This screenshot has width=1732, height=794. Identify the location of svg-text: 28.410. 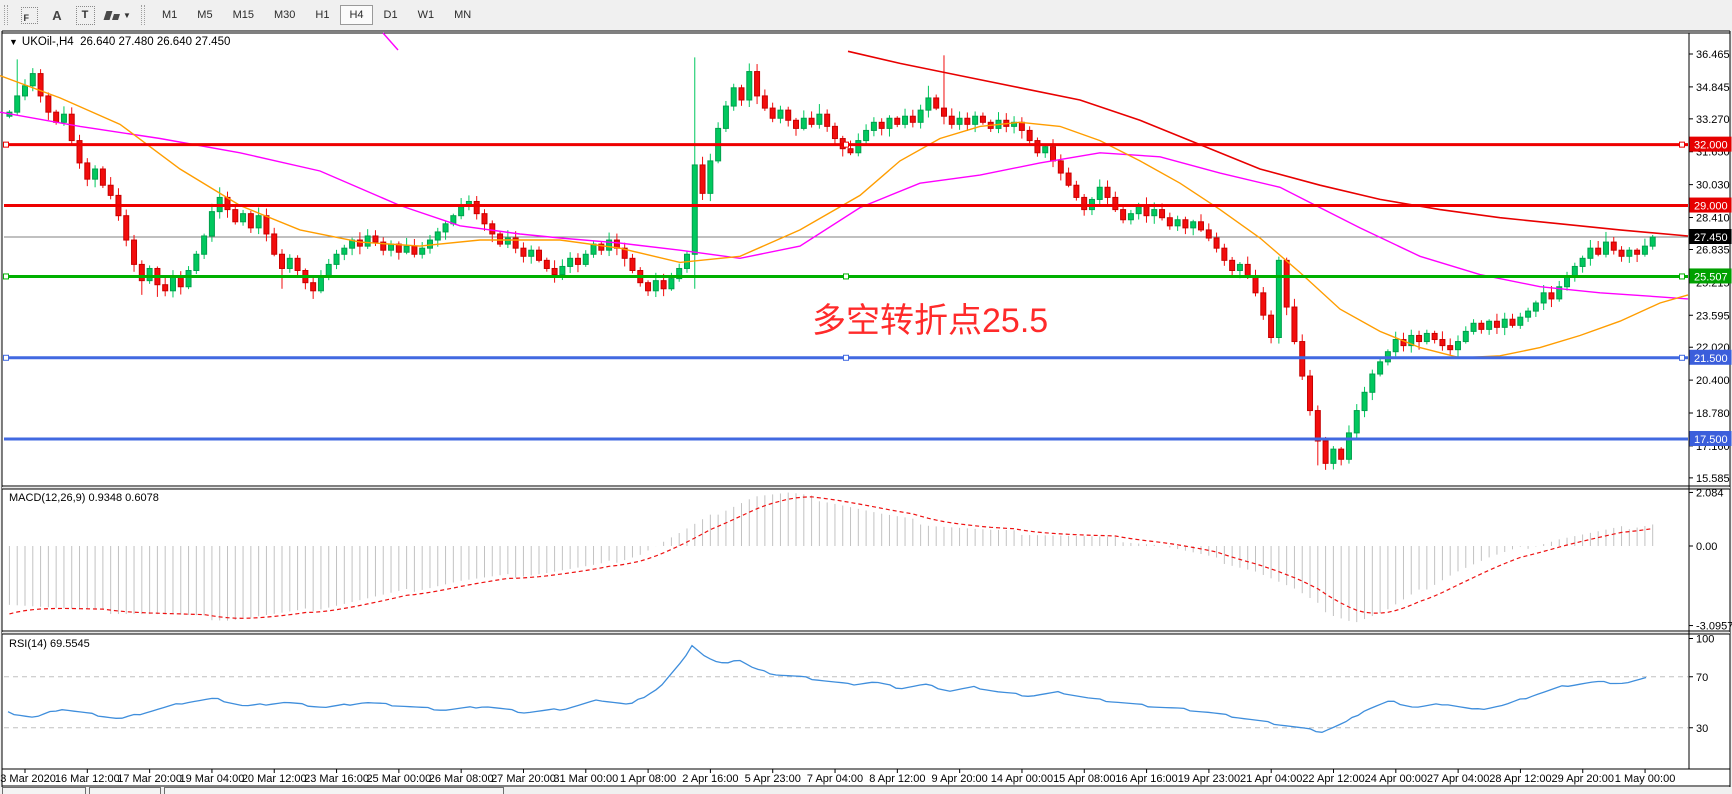
(1713, 219).